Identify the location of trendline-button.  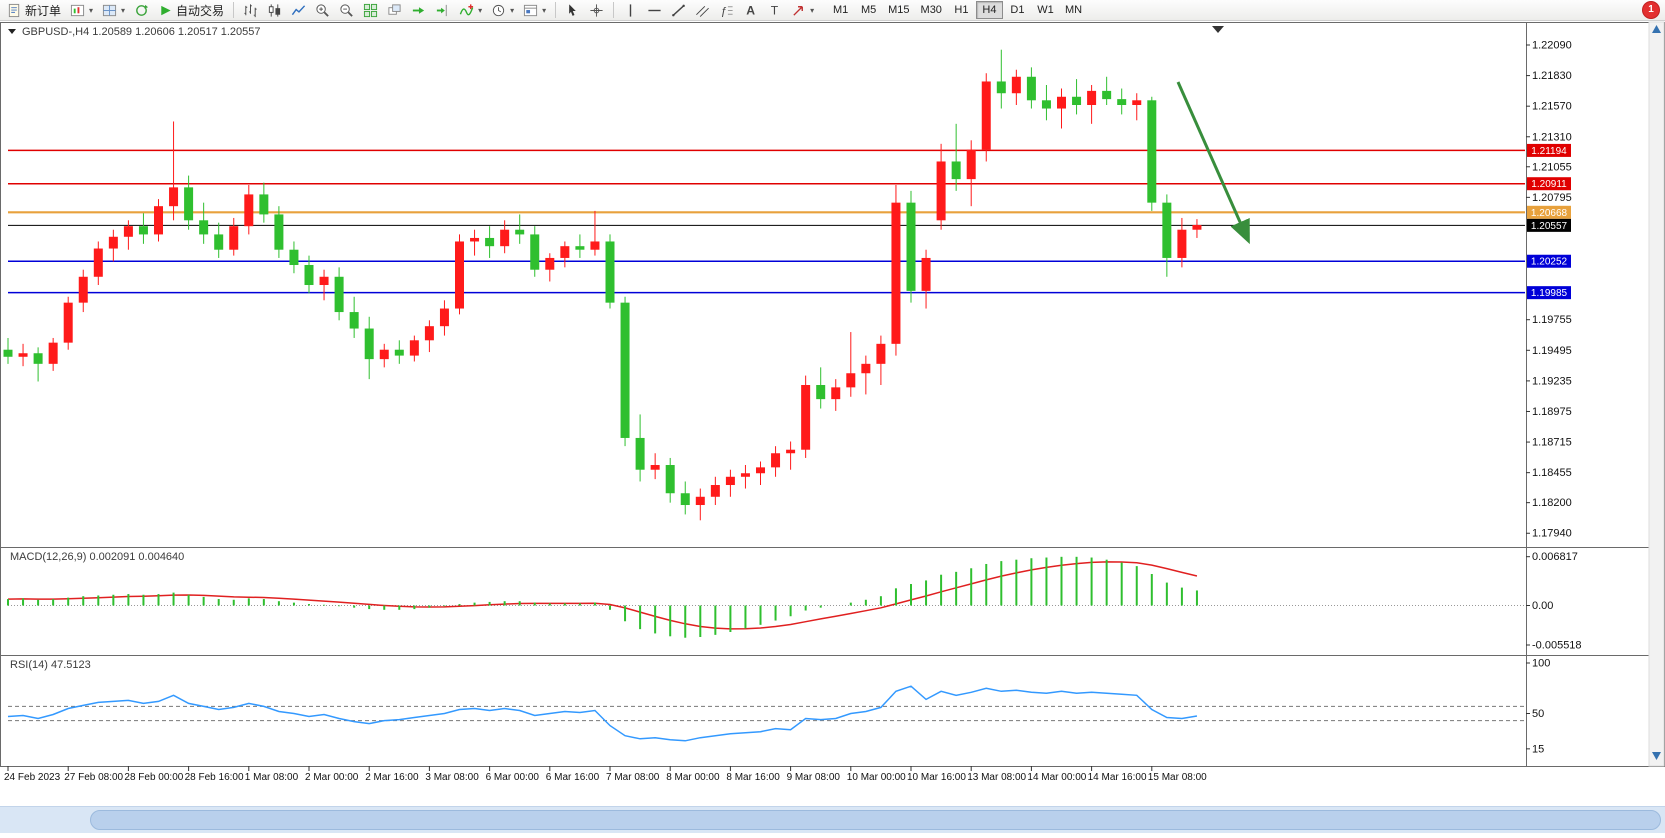
(678, 10).